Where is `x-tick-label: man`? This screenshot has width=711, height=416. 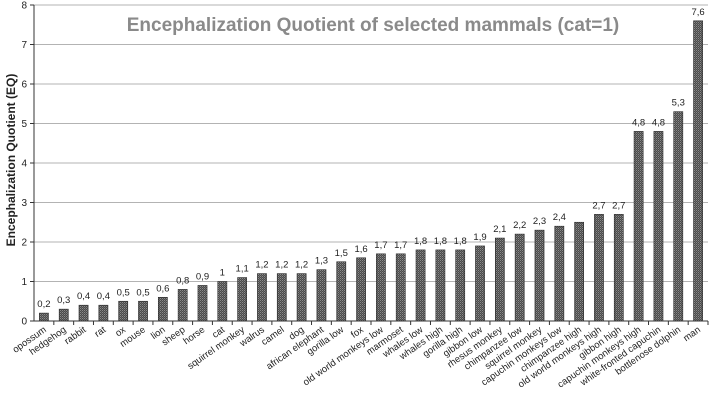
x-tick-label: man is located at coordinates (691, 334).